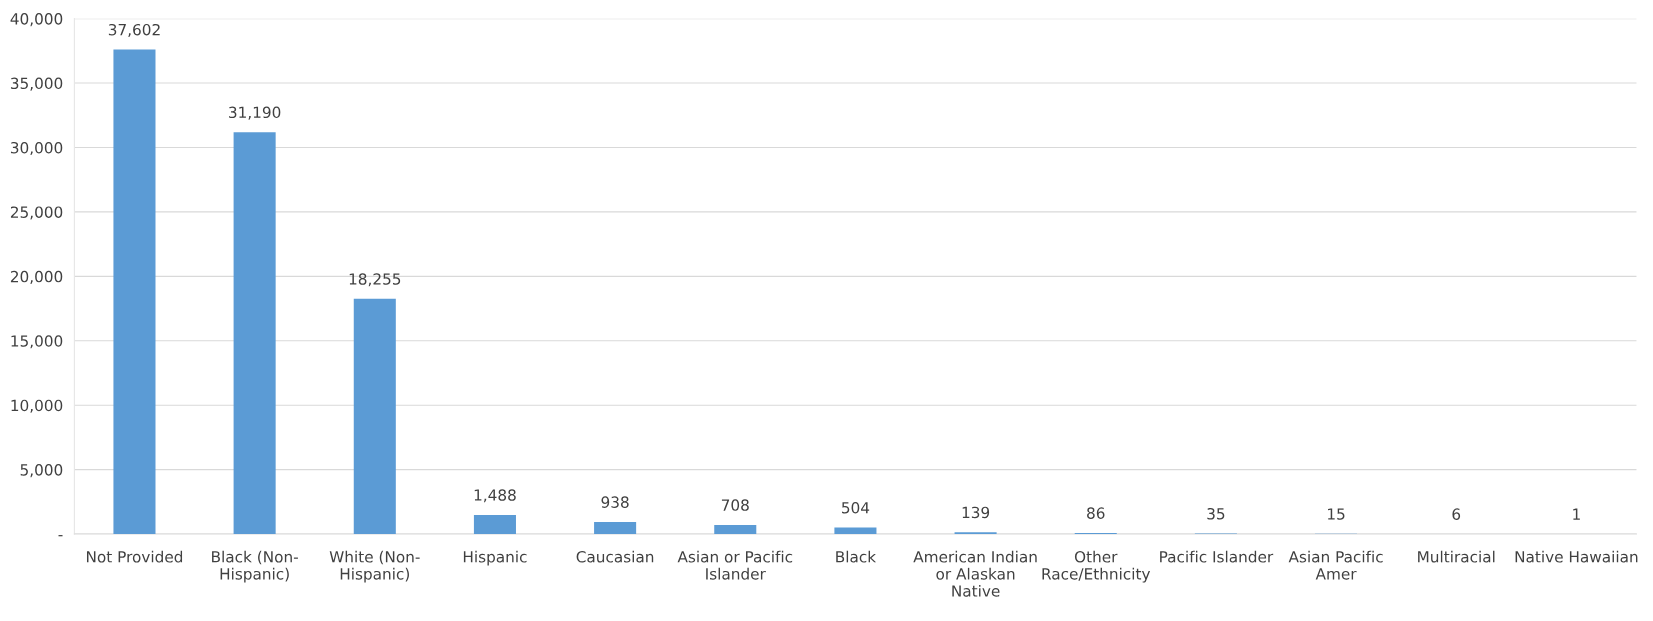 The height and width of the screenshot is (621, 1653). What do you see at coordinates (41, 471) in the screenshot?
I see `y-tick-label: 5,000` at bounding box center [41, 471].